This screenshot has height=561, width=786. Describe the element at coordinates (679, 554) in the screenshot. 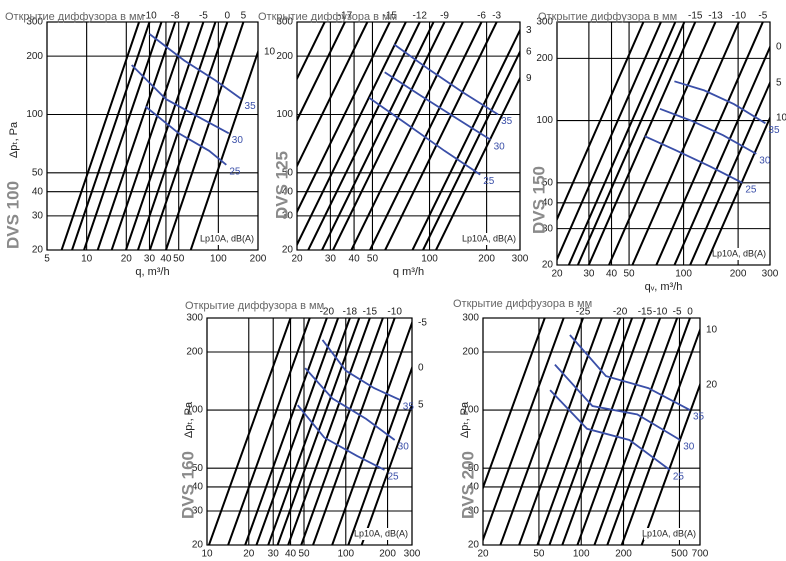

I see `x-tick-label: 500` at that location.